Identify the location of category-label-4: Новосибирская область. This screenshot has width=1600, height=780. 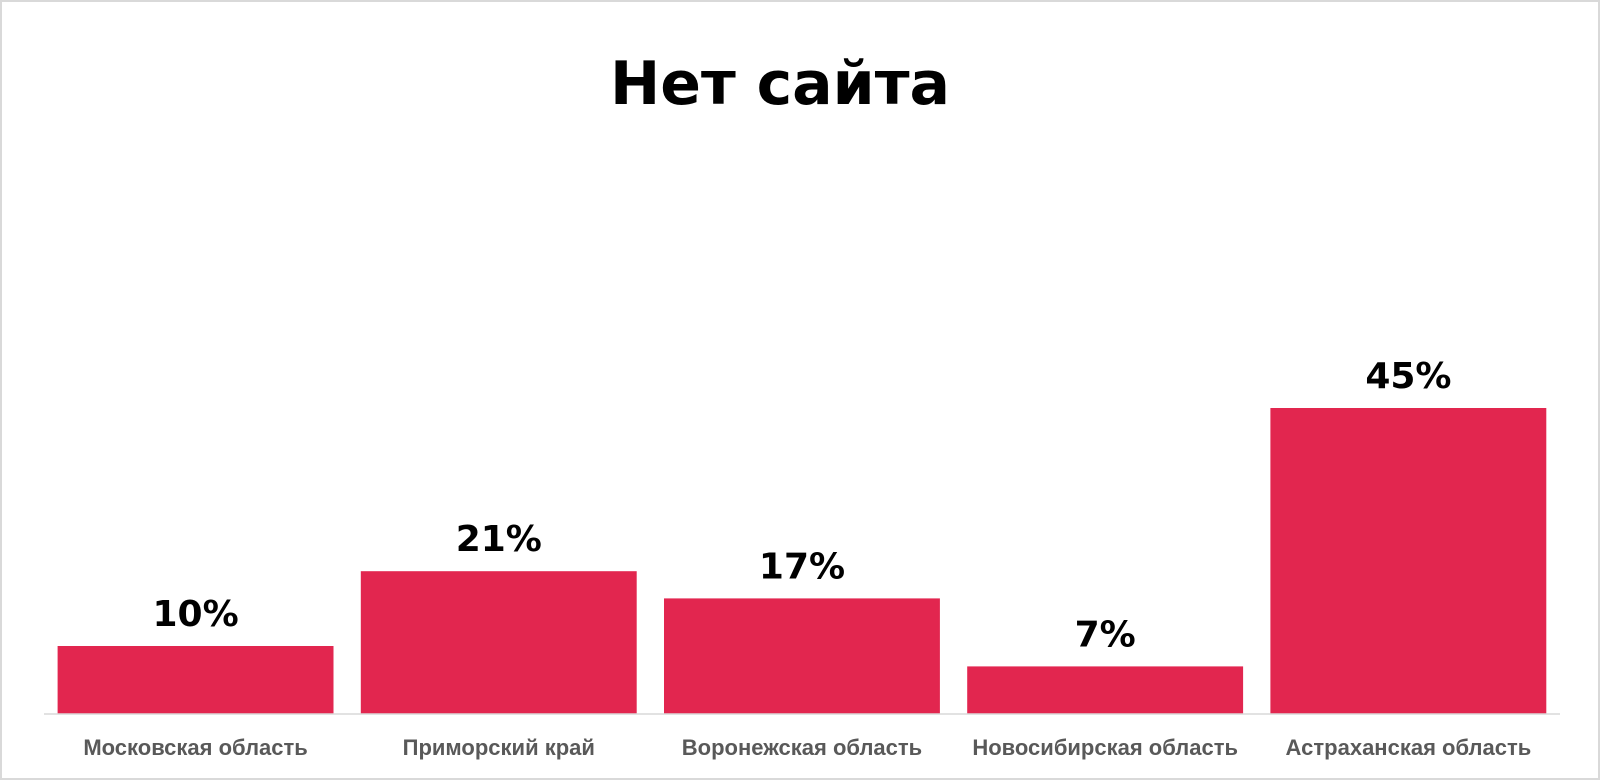
(1105, 747).